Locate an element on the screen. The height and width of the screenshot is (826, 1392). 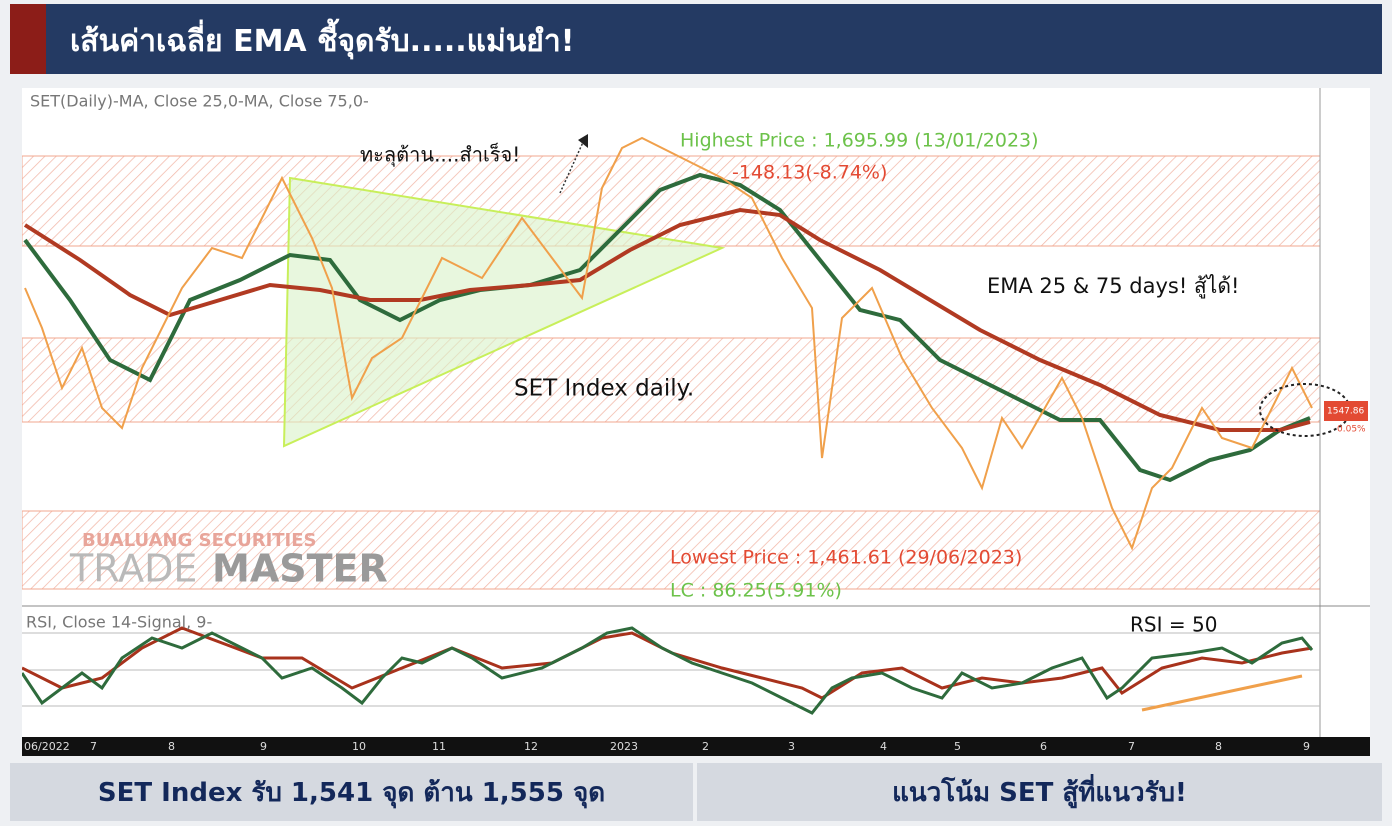
annotation: LC : 86.25(5.91%) is located at coordinates (756, 591).